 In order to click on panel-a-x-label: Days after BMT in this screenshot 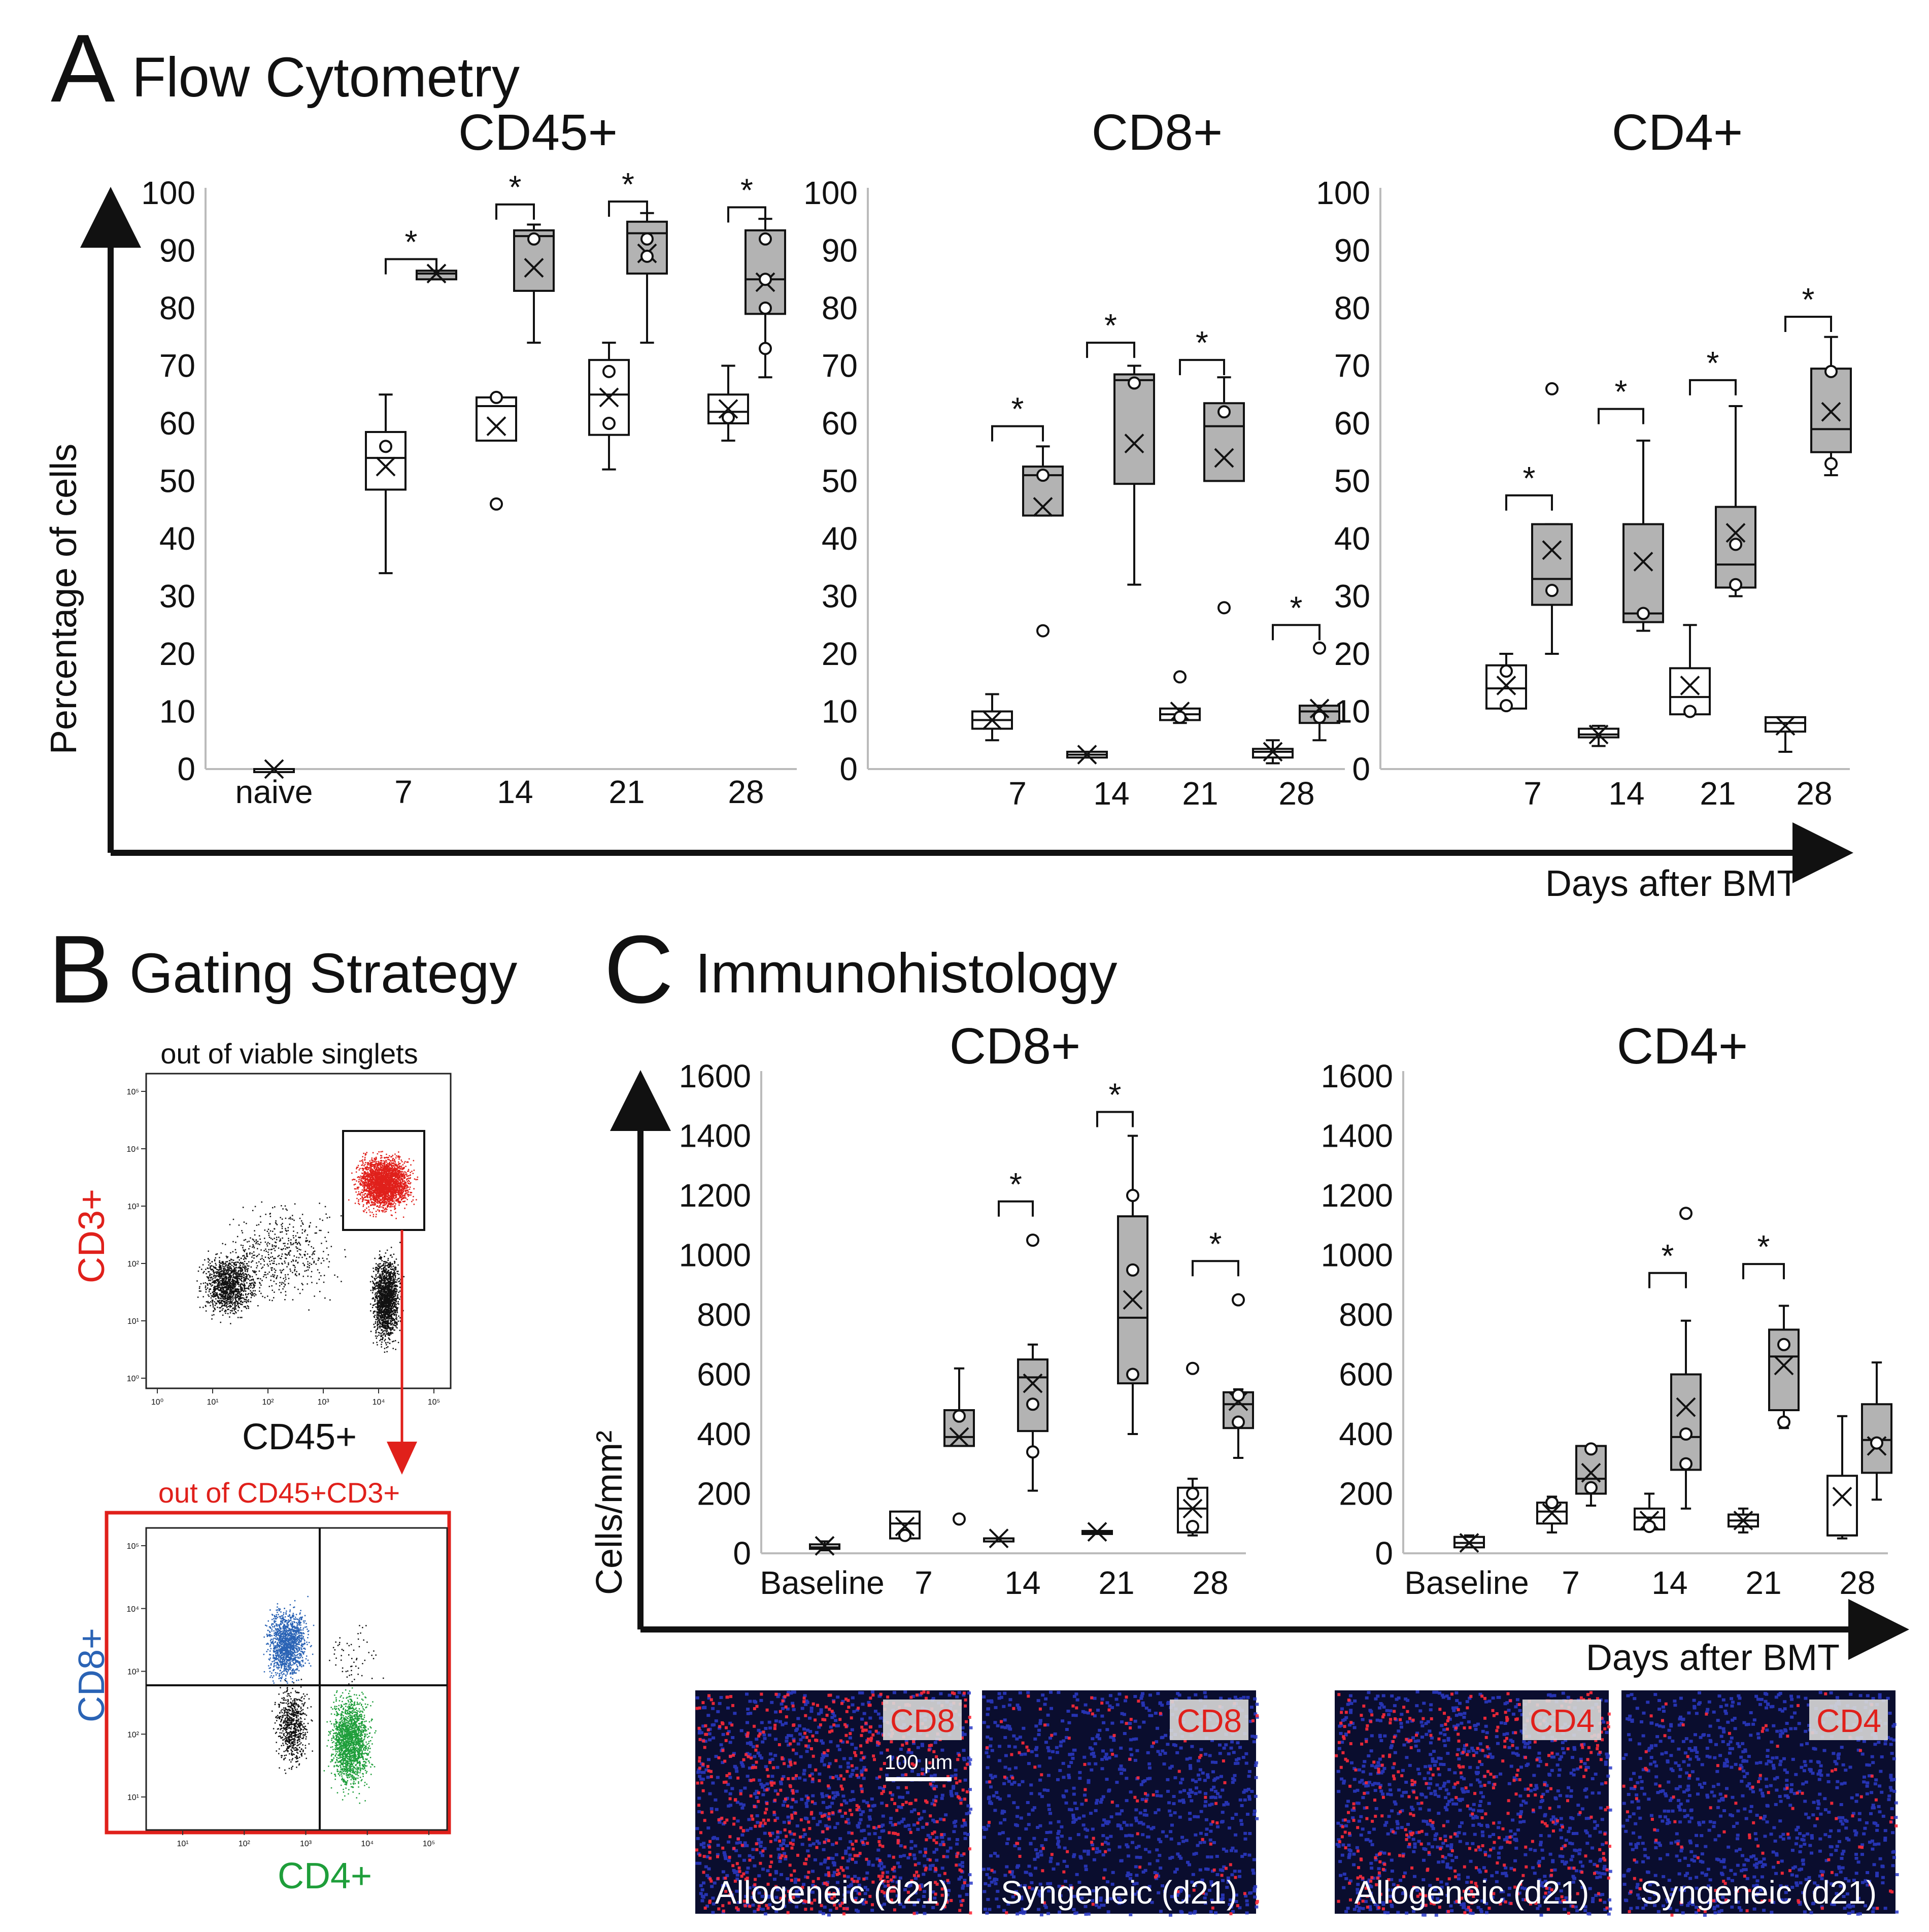, I will do `click(1672, 883)`.